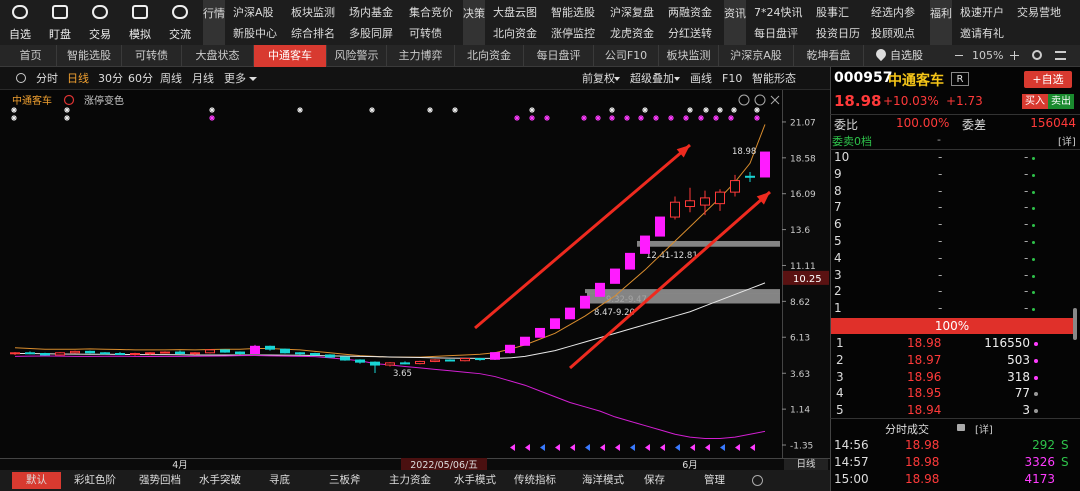 The height and width of the screenshot is (491, 1080). Describe the element at coordinates (203, 78) in the screenshot. I see `period-button: 月线` at that location.